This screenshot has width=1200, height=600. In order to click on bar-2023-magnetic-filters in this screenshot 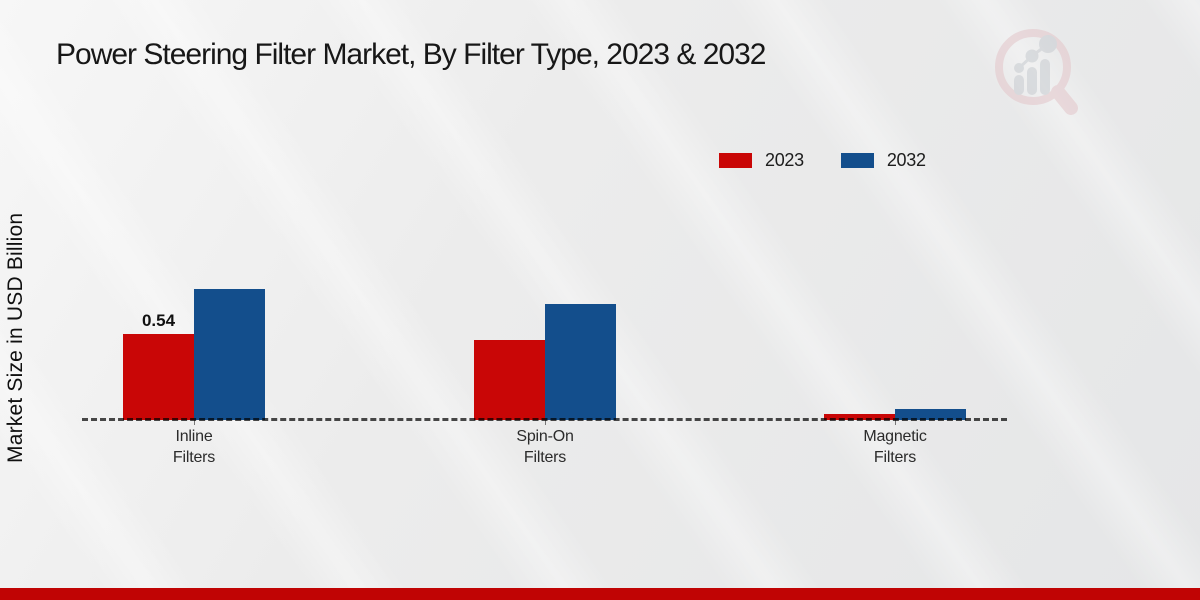, I will do `click(859, 417)`.